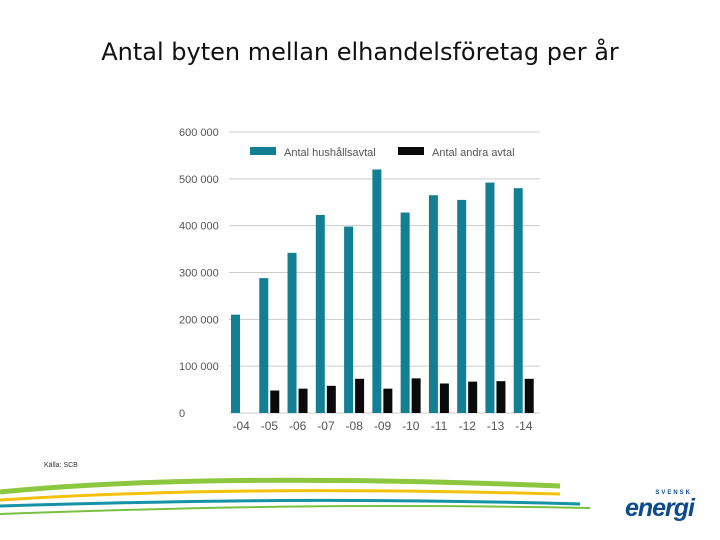 This screenshot has height=540, width=720. What do you see at coordinates (383, 426) in the screenshot?
I see `x-tick-label: -09` at bounding box center [383, 426].